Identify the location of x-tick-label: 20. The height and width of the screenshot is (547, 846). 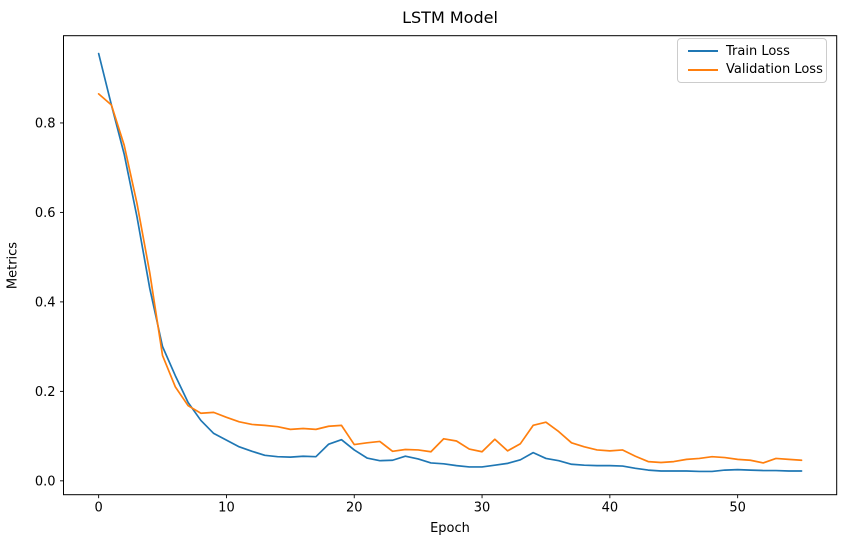
(354, 508).